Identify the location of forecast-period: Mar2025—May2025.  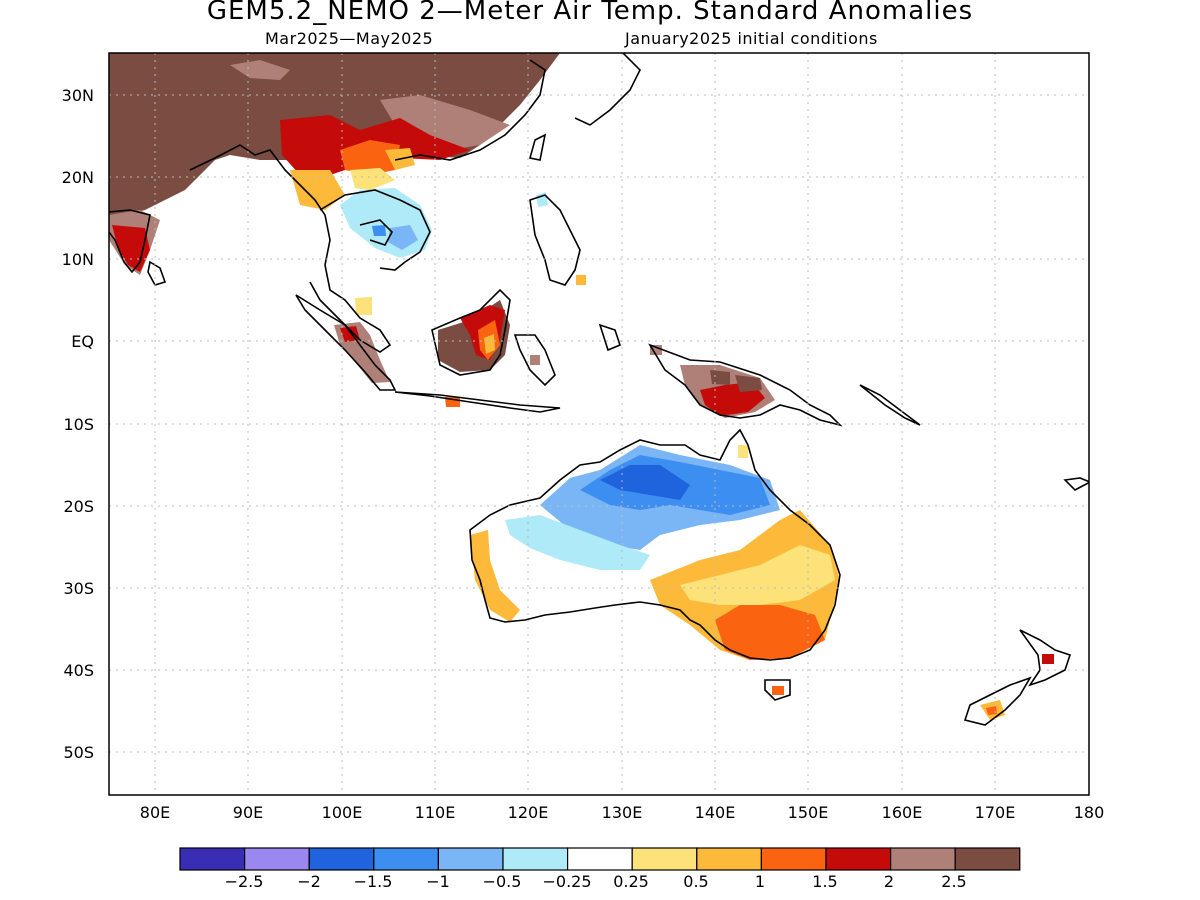
(349, 38).